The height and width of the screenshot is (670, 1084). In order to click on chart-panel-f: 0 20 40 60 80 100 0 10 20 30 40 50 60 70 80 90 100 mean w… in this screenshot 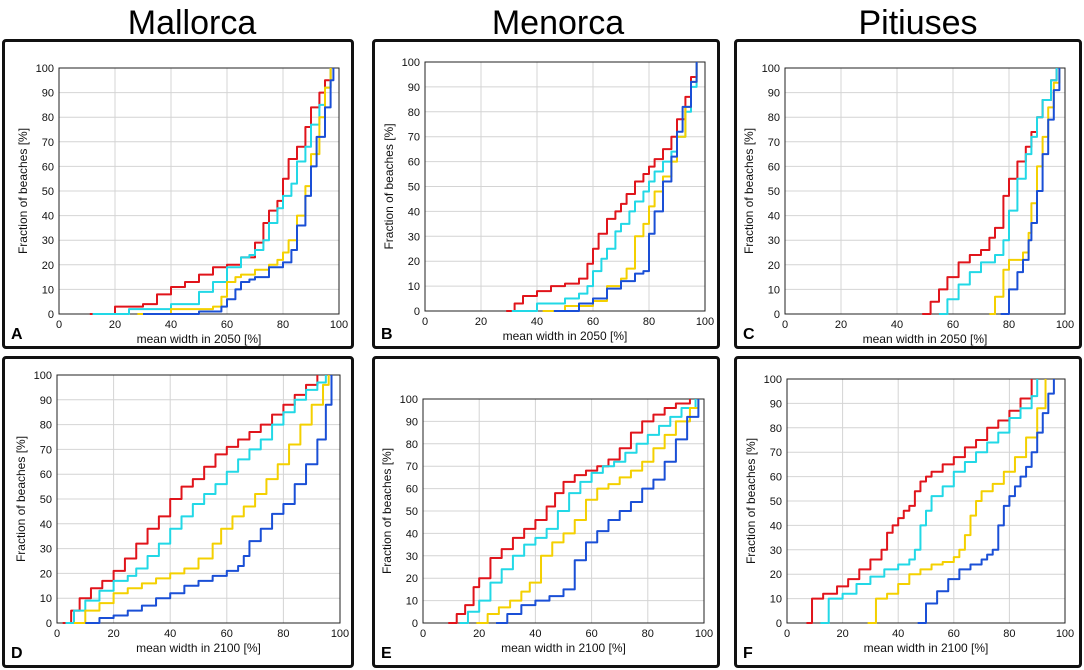, I will do `click(908, 512)`.